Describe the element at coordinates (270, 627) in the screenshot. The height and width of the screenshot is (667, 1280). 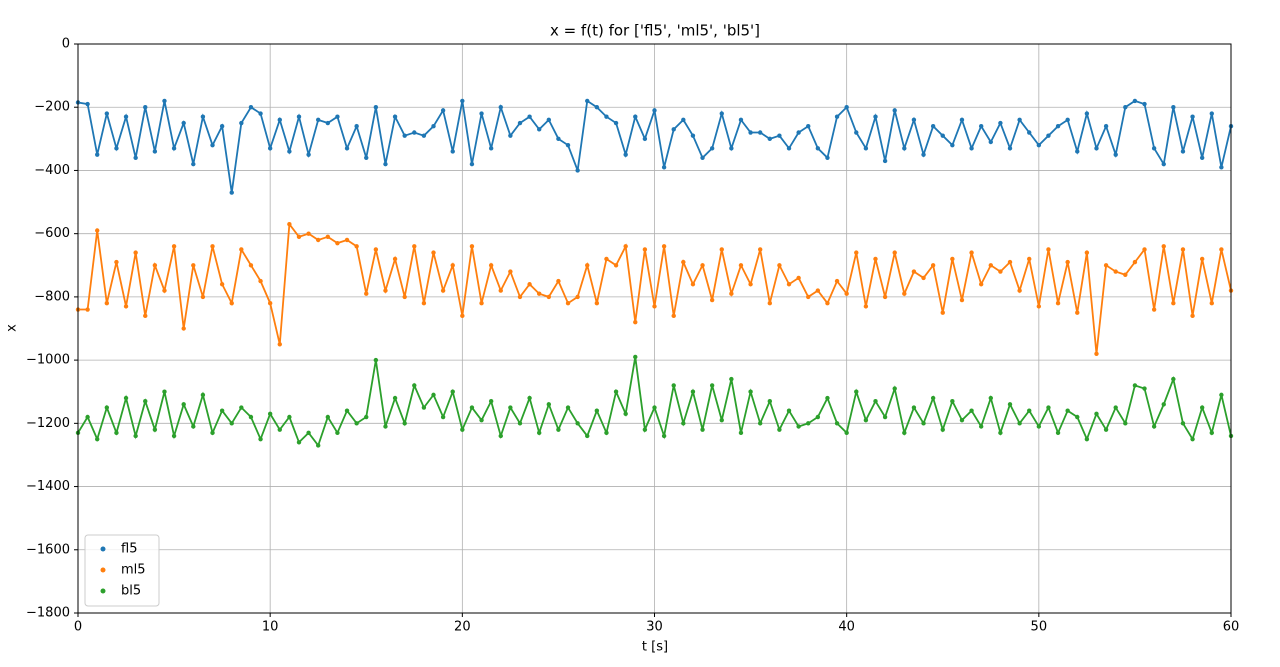
I see `x-tick-label: 10` at that location.